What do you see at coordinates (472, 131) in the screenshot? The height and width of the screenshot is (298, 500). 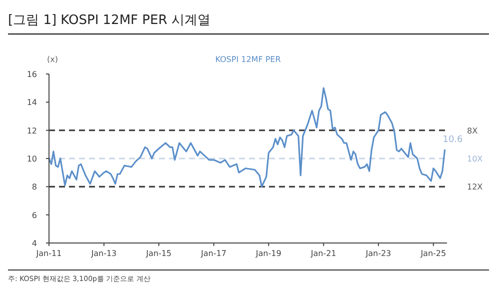 I see `ref-line-label: 8X` at bounding box center [472, 131].